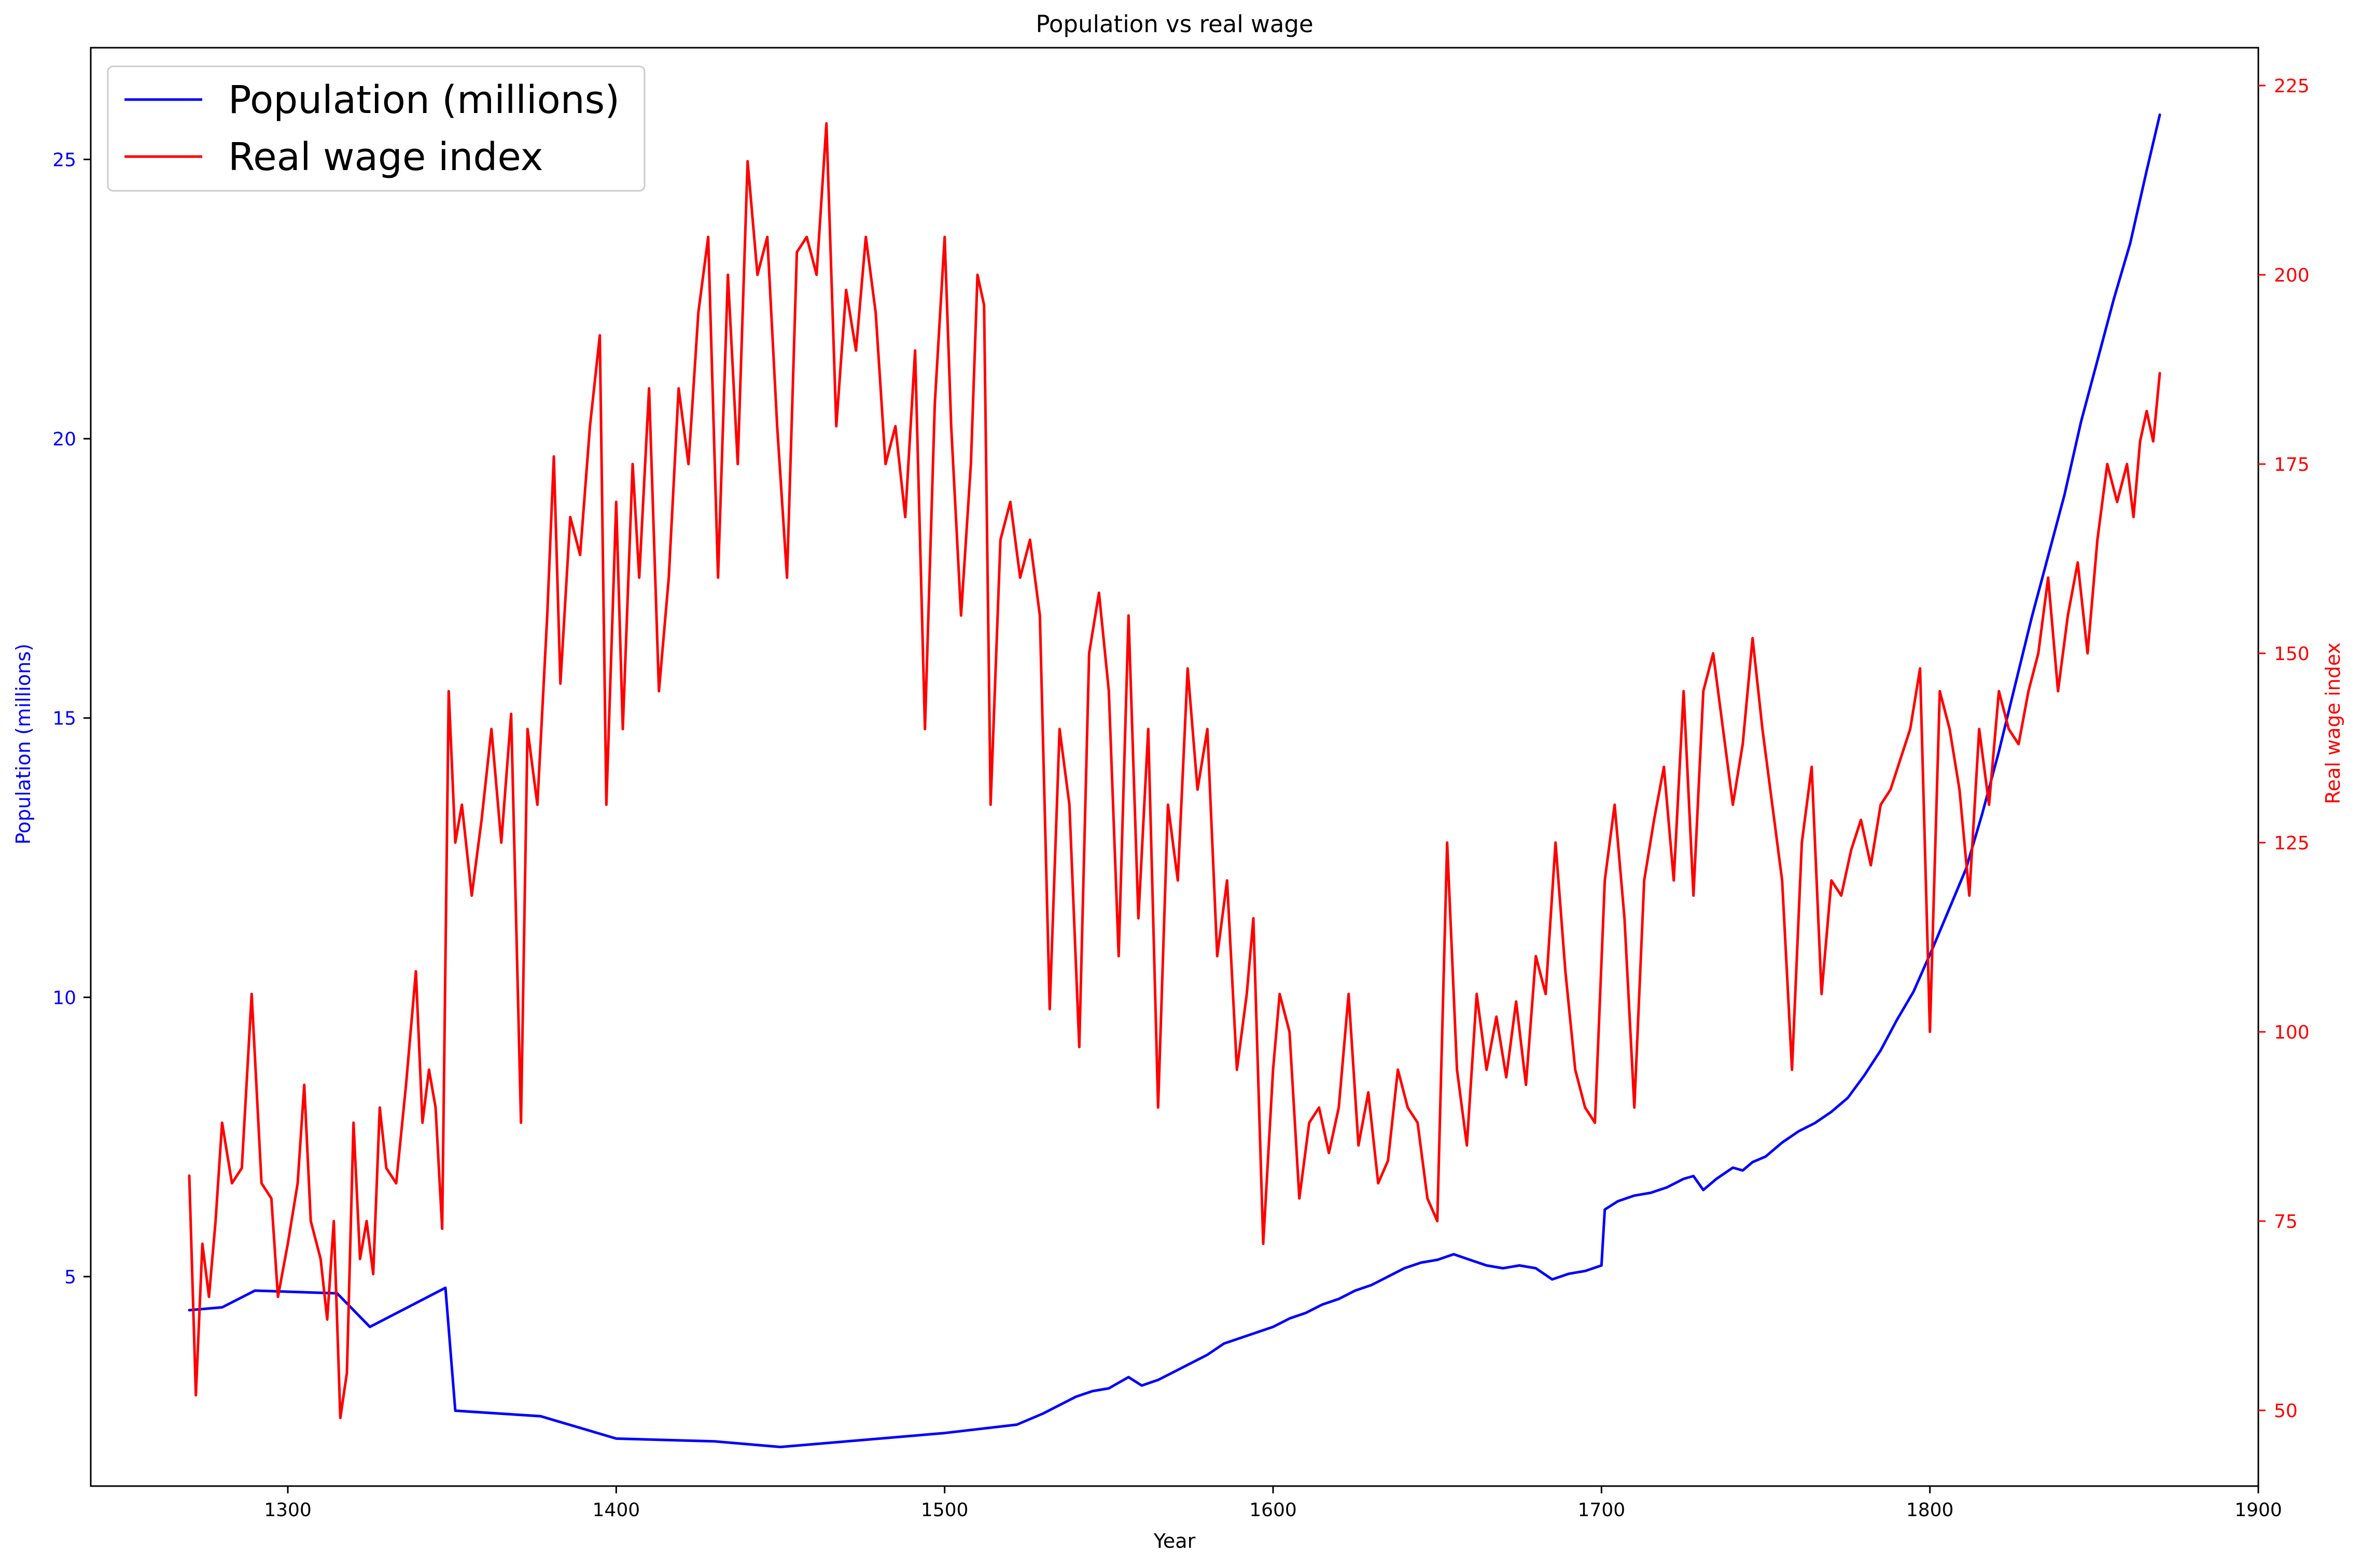 Image resolution: width=2361 pixels, height=1568 pixels. Describe the element at coordinates (2292, 1032) in the screenshot. I see `y-right-tick-label: 100` at that location.